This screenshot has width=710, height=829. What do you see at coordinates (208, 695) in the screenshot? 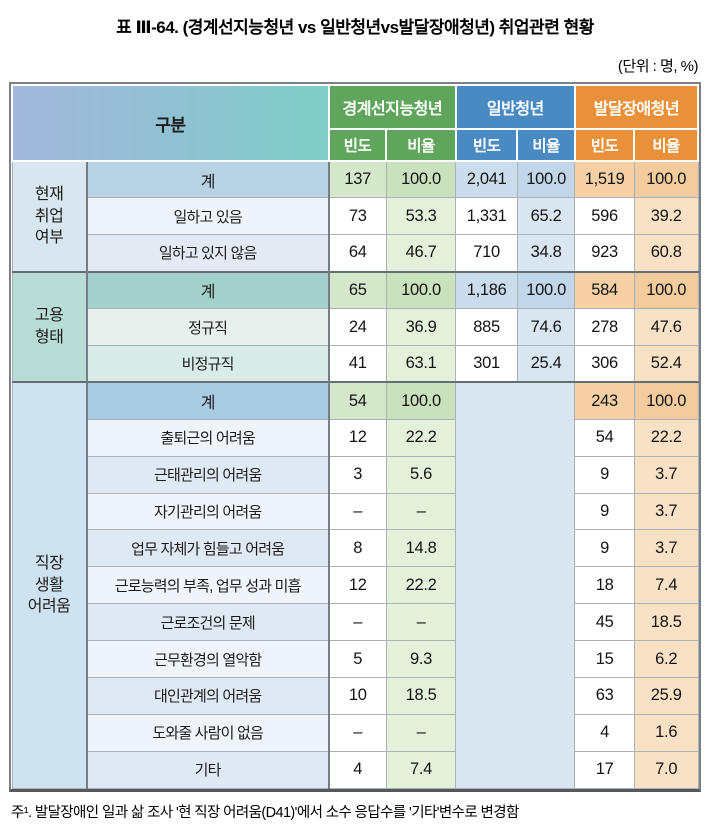
I see `row-label-cell: 대인관계의 어려움` at bounding box center [208, 695].